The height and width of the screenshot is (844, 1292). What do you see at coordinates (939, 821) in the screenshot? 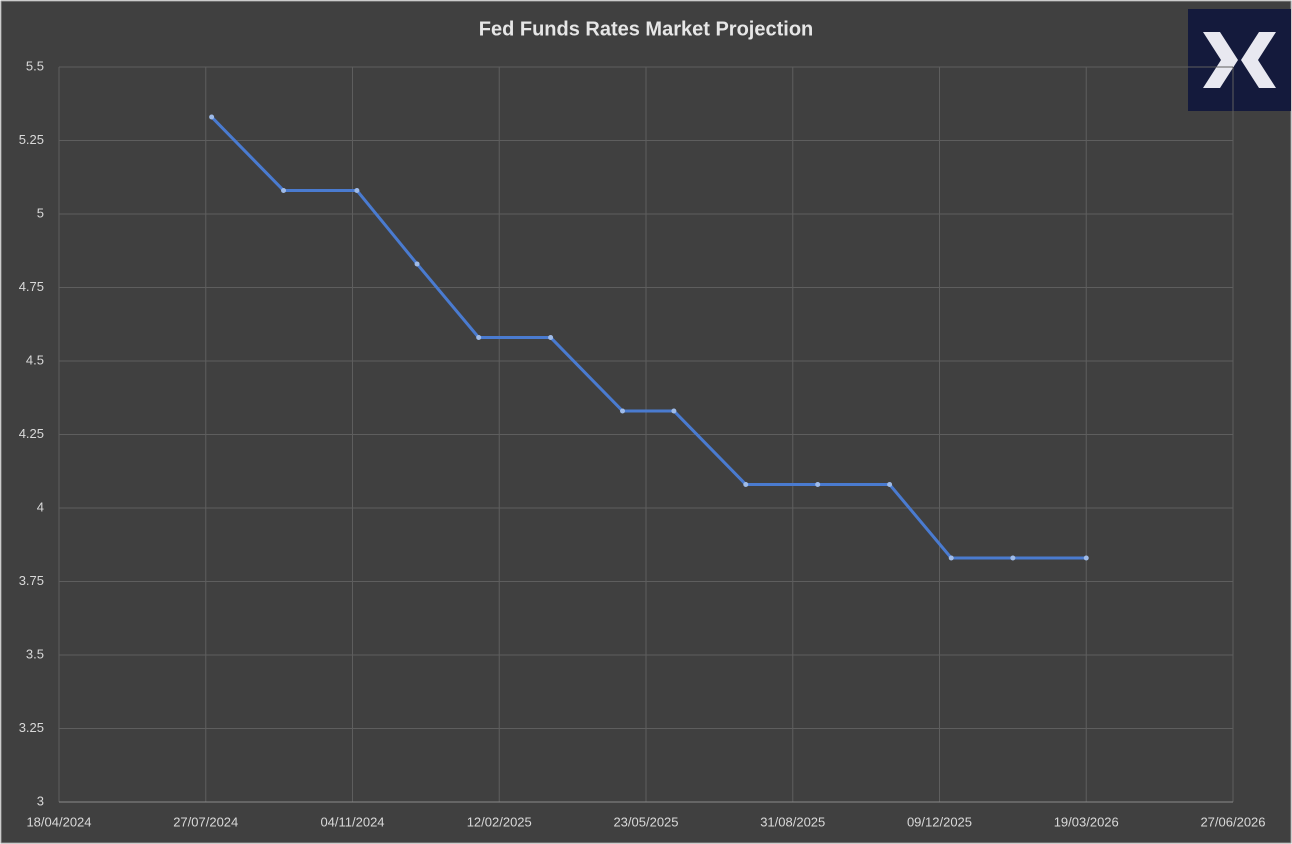
I see `x-tick-label: 09/12/2025` at bounding box center [939, 821].